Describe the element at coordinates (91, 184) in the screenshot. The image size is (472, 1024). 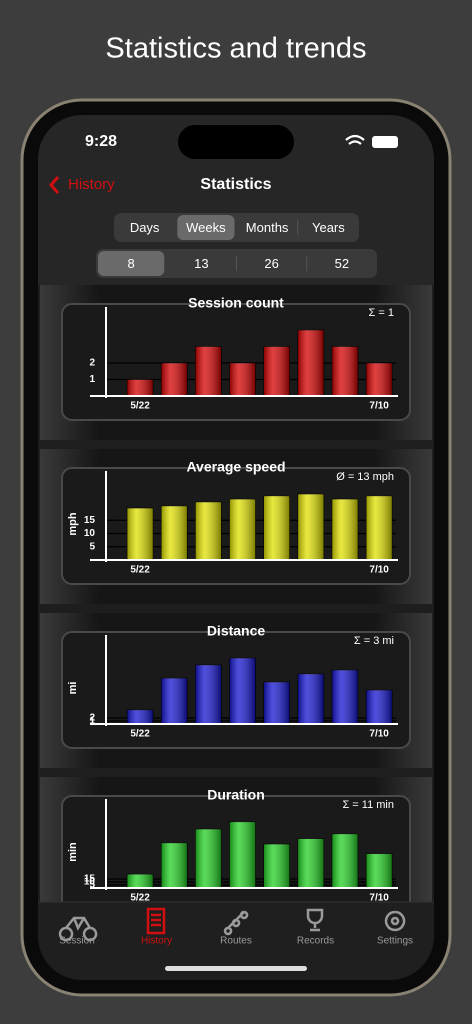
I see `back-button: History` at that location.